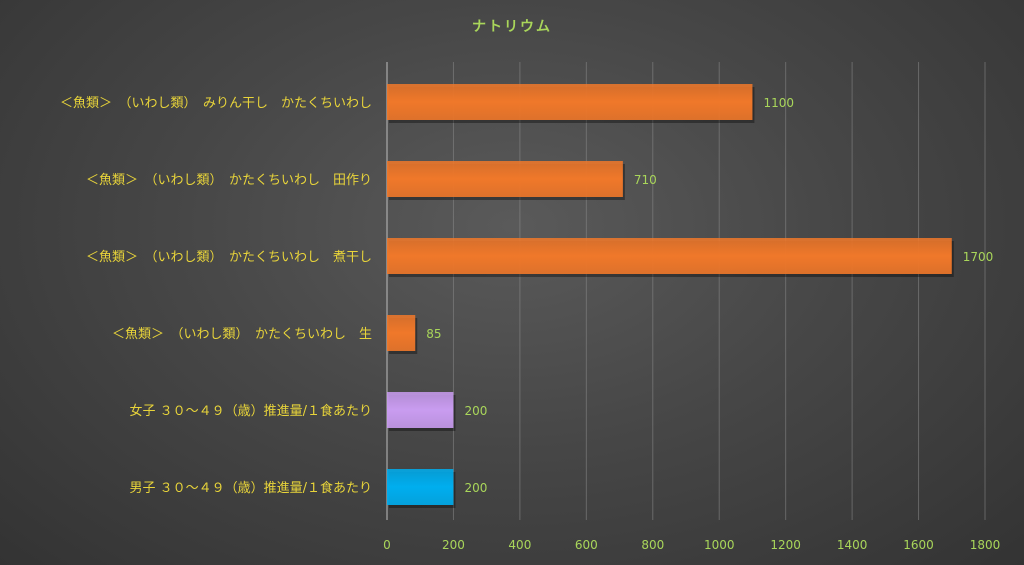 Image resolution: width=1024 pixels, height=565 pixels. What do you see at coordinates (852, 545) in the screenshot?
I see `x-tick-label: 1400` at bounding box center [852, 545].